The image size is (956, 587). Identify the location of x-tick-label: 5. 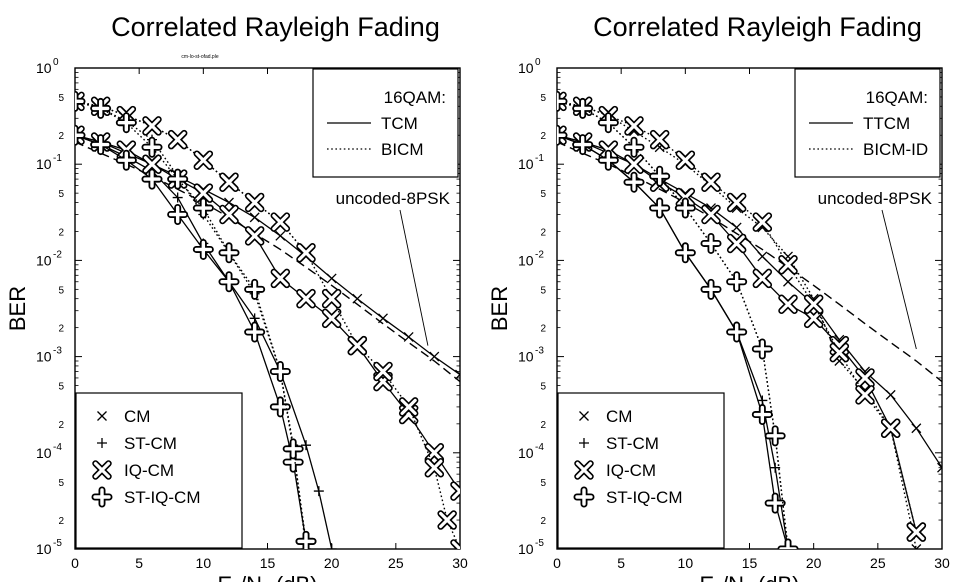
(621, 563).